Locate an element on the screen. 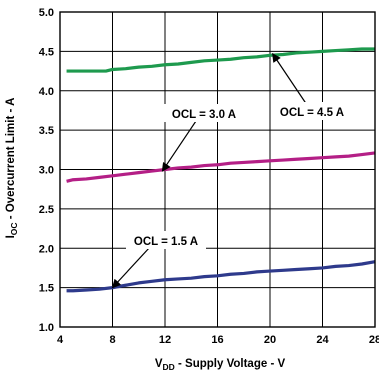 The image size is (379, 374). y-tick-label: 1.0 is located at coordinates (46, 328).